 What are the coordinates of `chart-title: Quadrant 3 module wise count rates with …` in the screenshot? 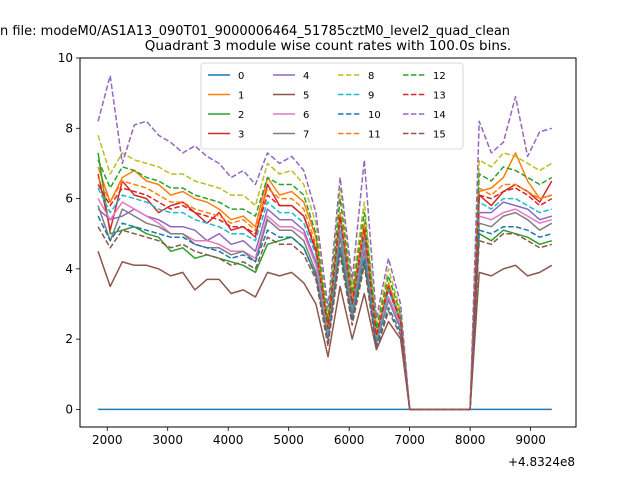 It's located at (328, 46).